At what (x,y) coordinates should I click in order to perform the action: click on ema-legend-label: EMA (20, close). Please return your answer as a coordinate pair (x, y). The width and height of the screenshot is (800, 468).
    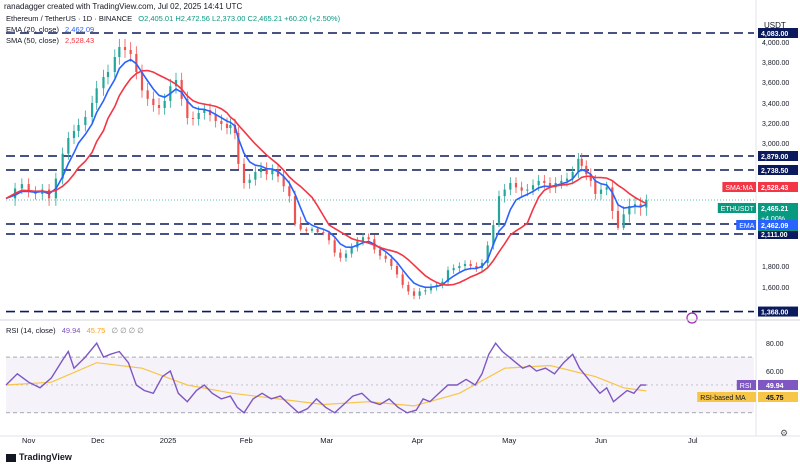
    Looking at the image, I should click on (32, 29).